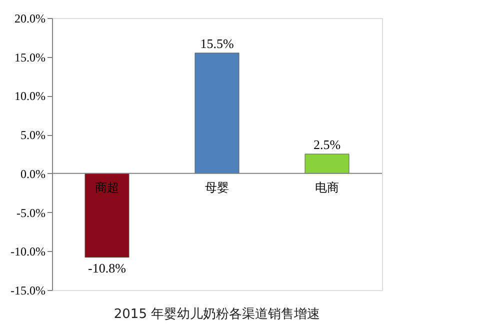  Describe the element at coordinates (30, 57) in the screenshot. I see `y-tick-label: 15.0%` at that location.